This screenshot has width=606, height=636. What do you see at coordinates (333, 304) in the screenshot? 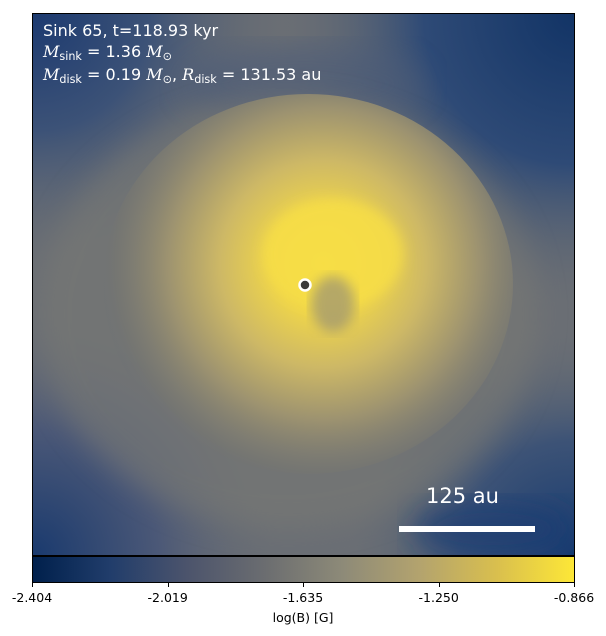
I see `inner-dim-pocket` at bounding box center [333, 304].